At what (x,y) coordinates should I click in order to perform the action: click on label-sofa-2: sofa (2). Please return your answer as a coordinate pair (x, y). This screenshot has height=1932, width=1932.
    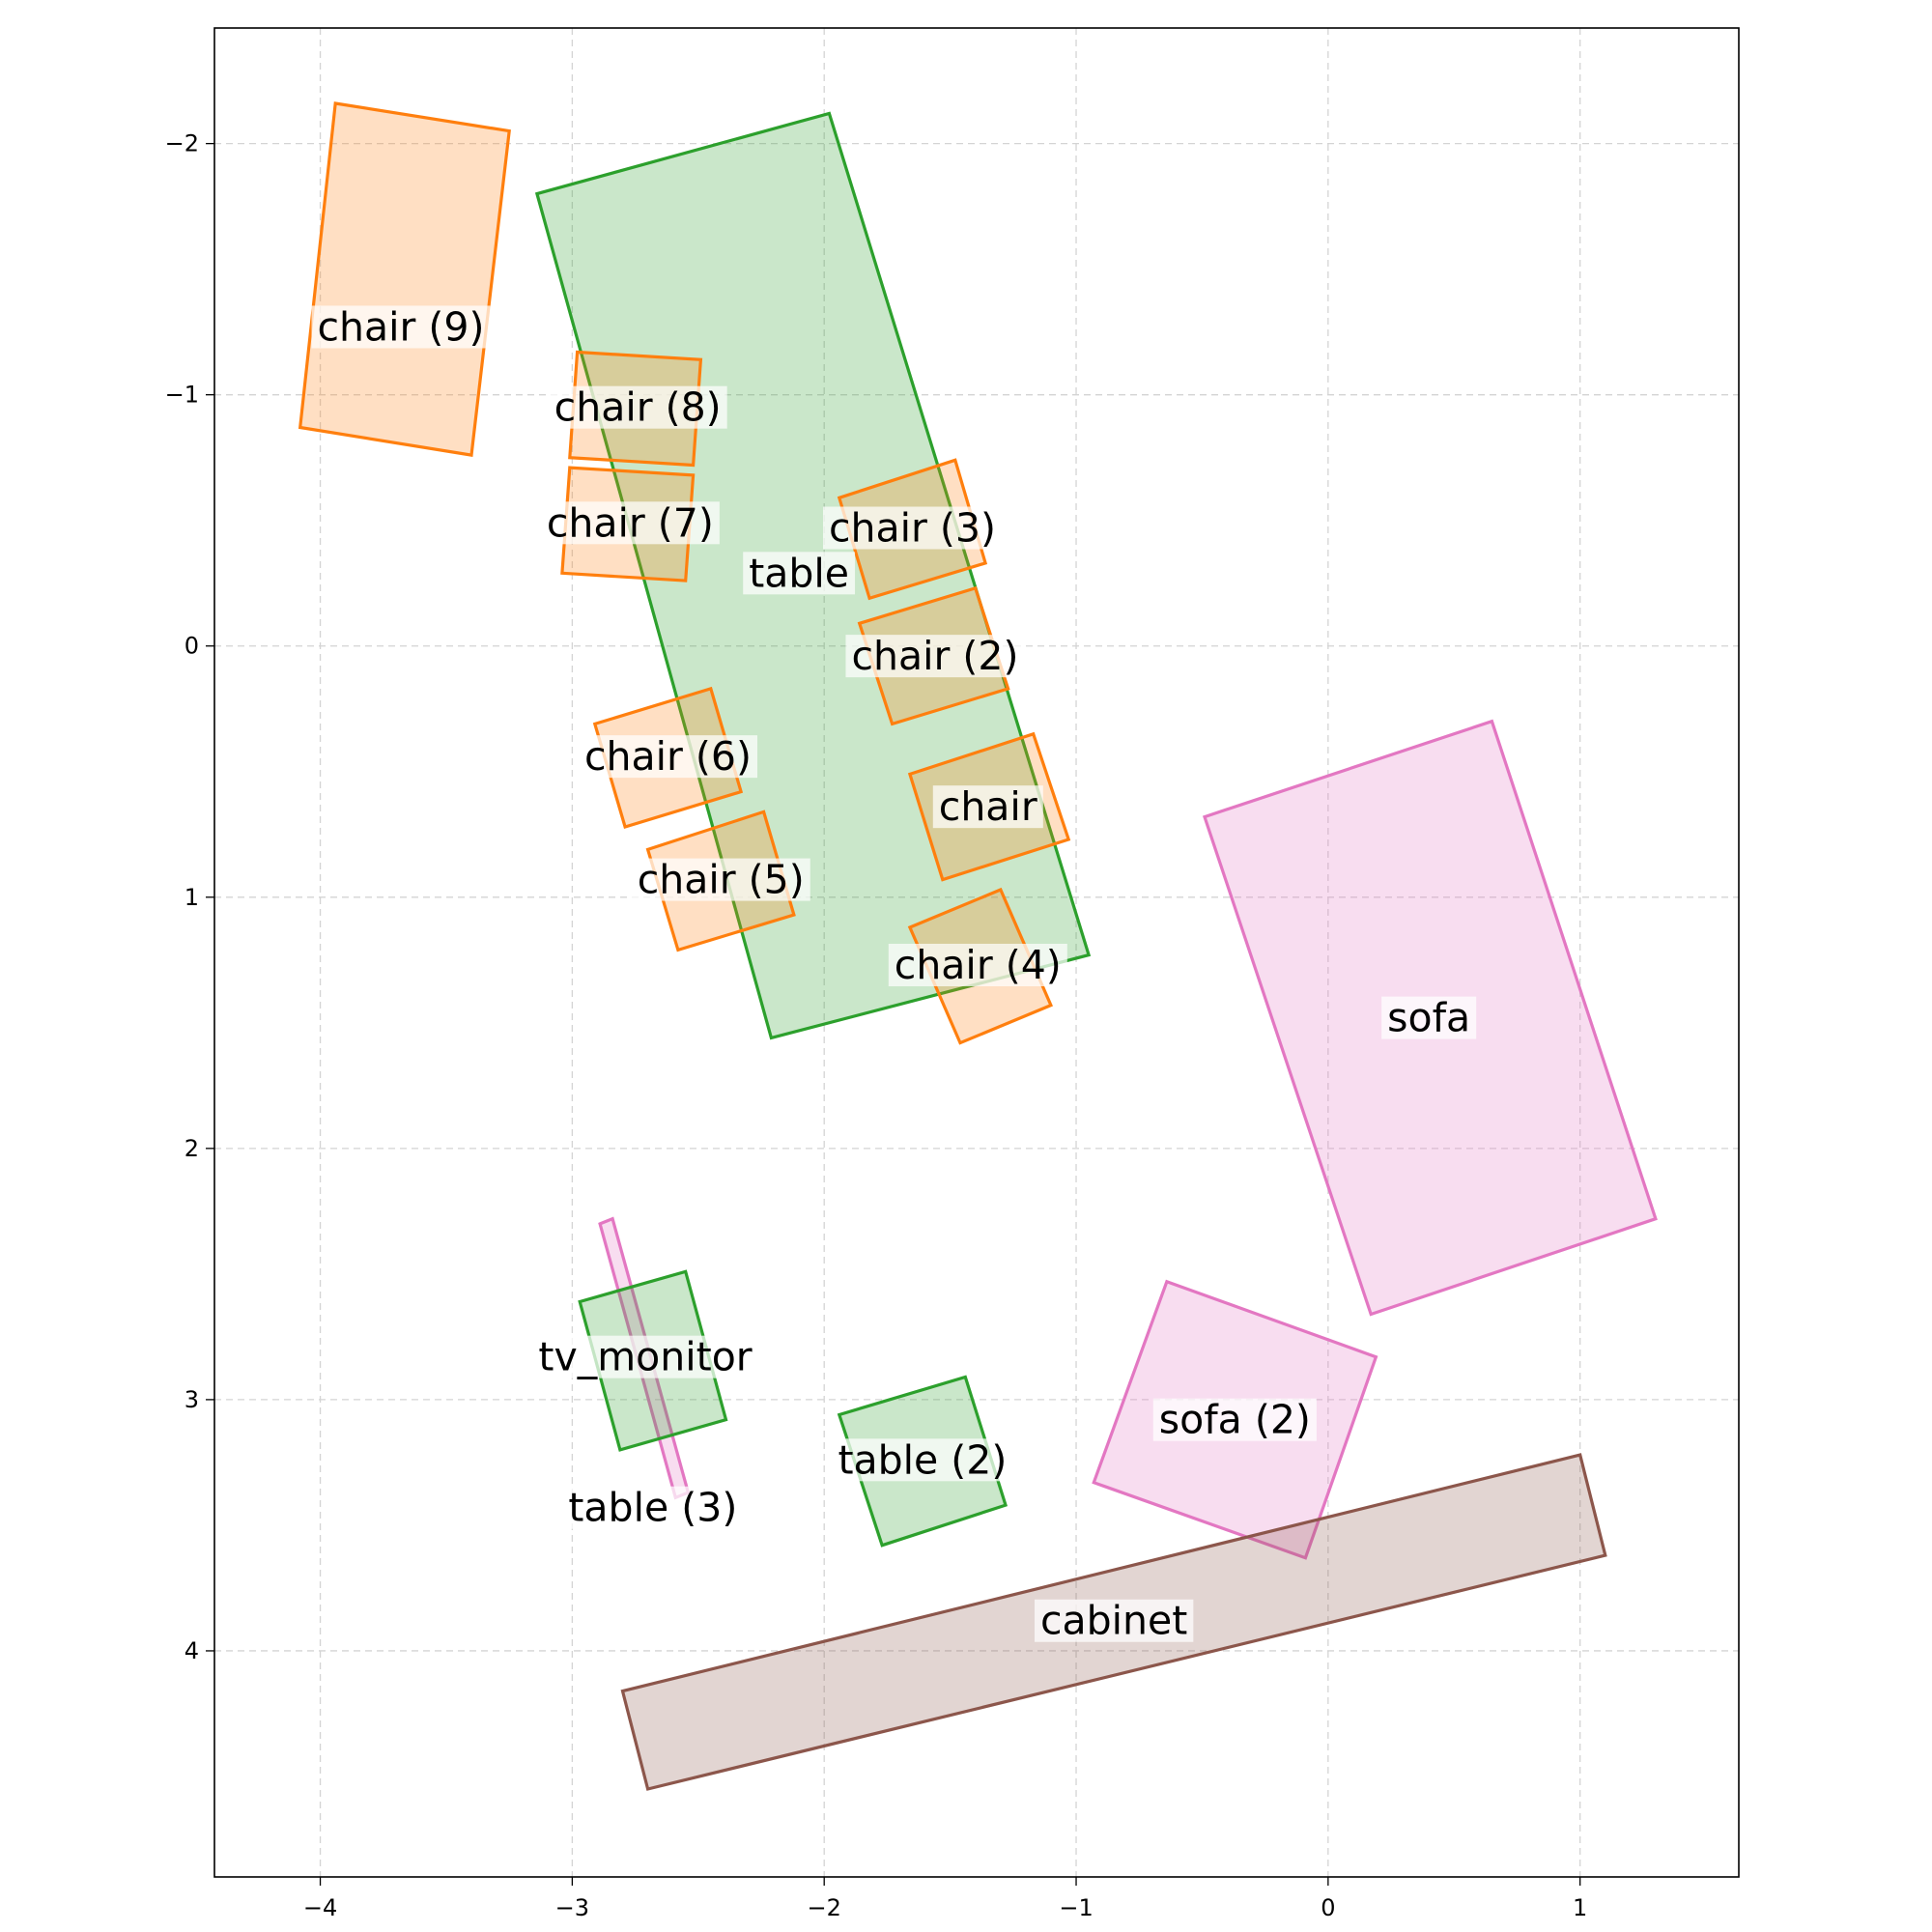
    Looking at the image, I should click on (1234, 1420).